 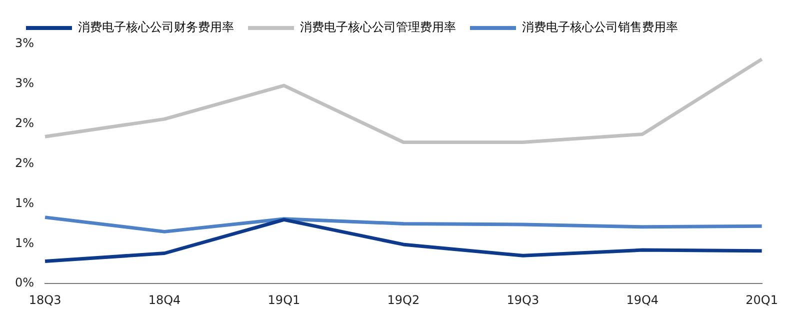 What do you see at coordinates (378, 27) in the screenshot?
I see `legend-label: 消费电子核心公司管理费用率` at bounding box center [378, 27].